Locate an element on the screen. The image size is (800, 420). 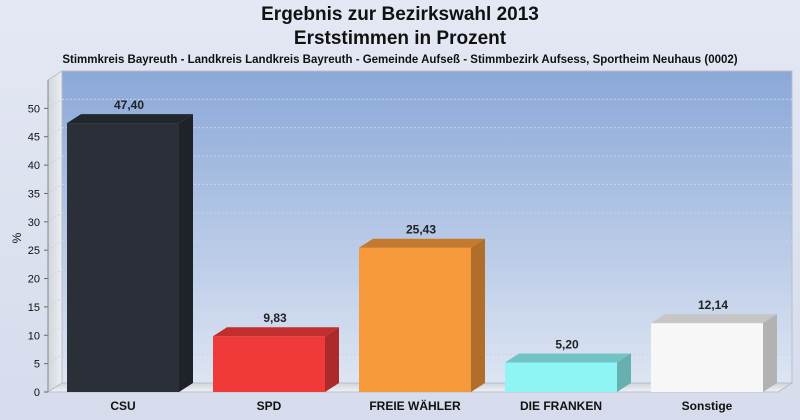
y-tick-label: 50 is located at coordinates (34, 109).